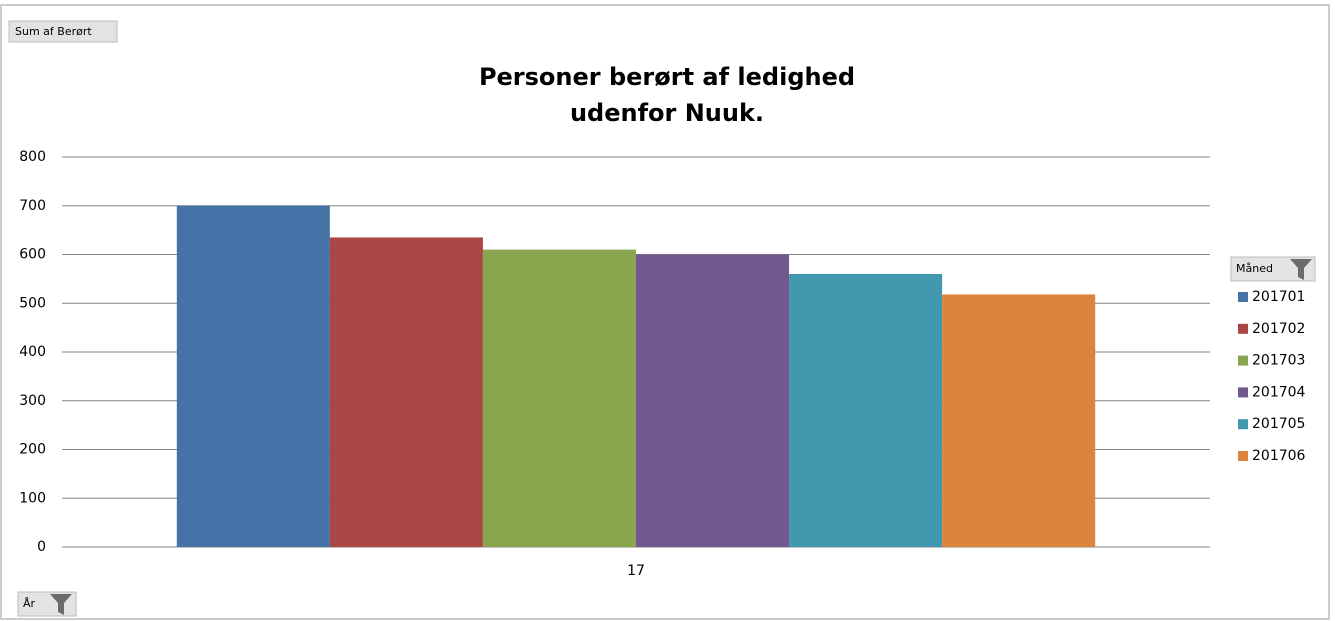 The height and width of the screenshot is (621, 1335). Describe the element at coordinates (1279, 456) in the screenshot. I see `legend-label: 201706` at that location.